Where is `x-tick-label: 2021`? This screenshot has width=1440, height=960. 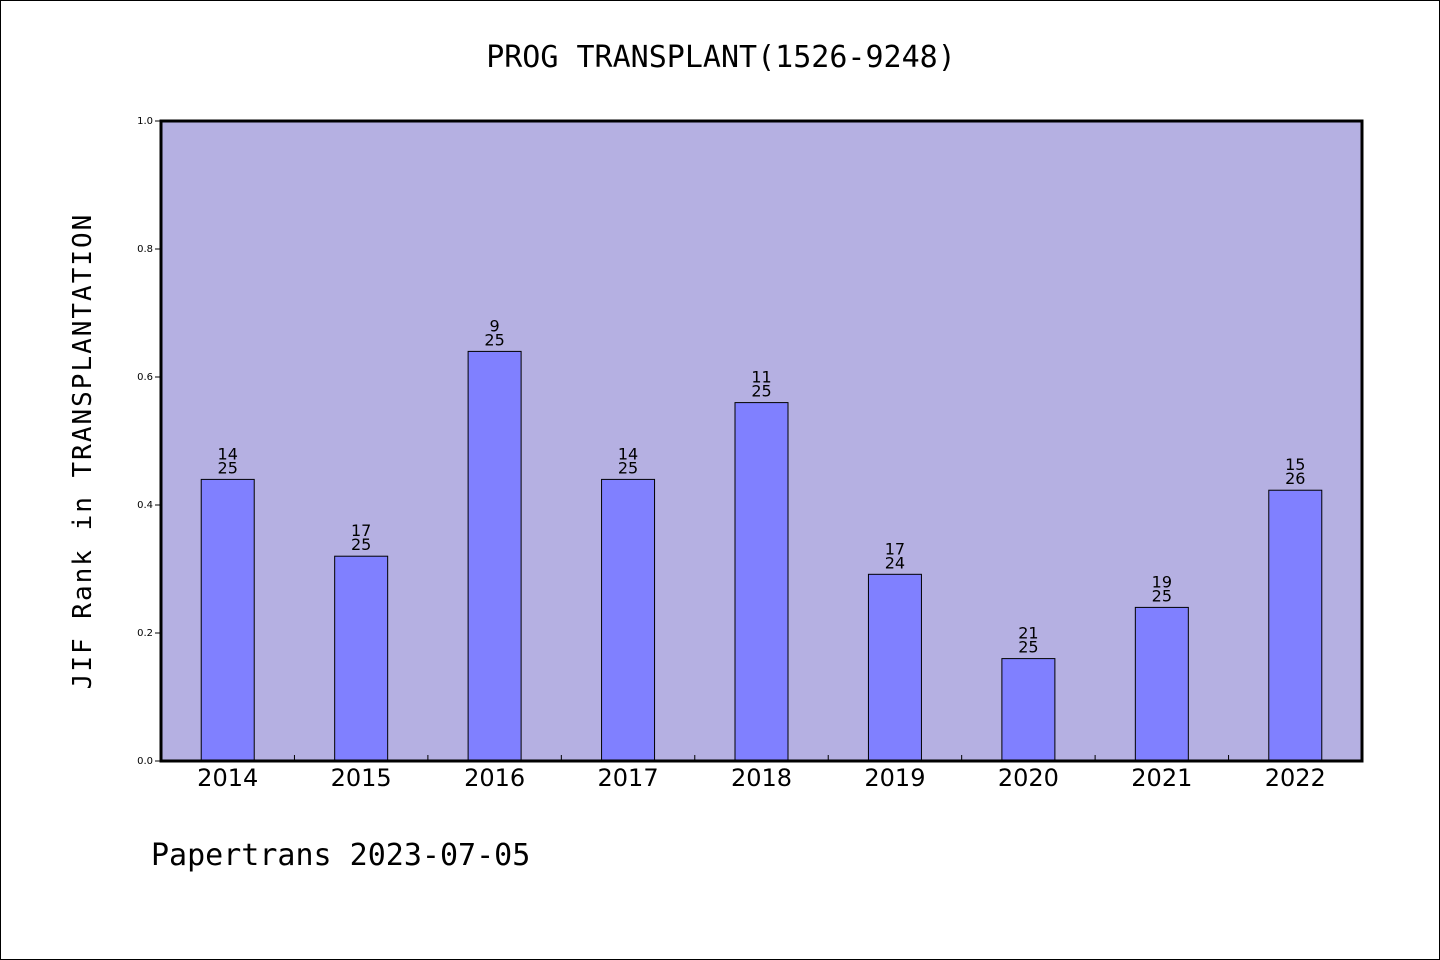
x-tick-label: 2021 is located at coordinates (1161, 778).